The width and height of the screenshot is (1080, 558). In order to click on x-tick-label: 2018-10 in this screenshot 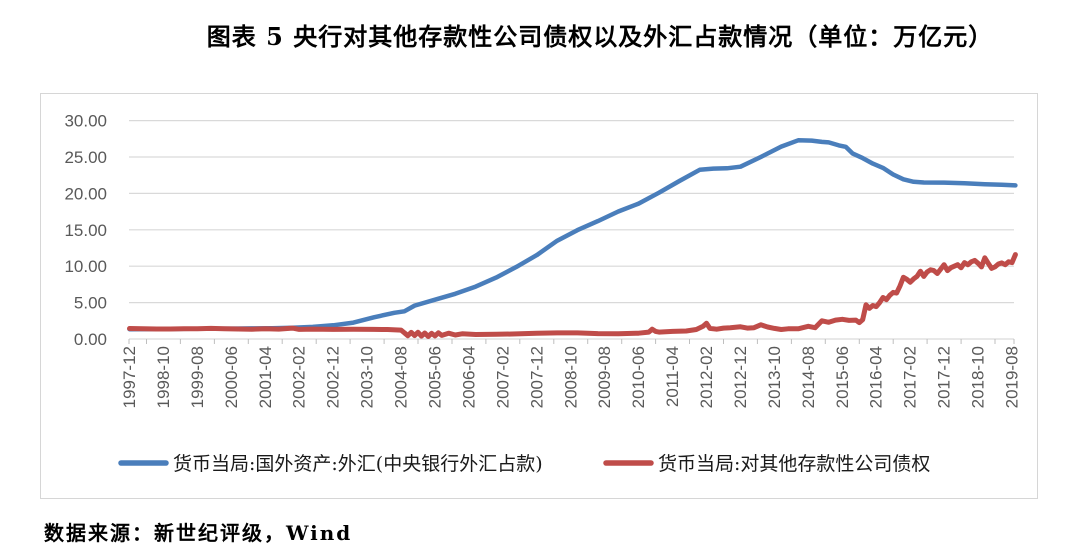, I will do `click(978, 377)`.